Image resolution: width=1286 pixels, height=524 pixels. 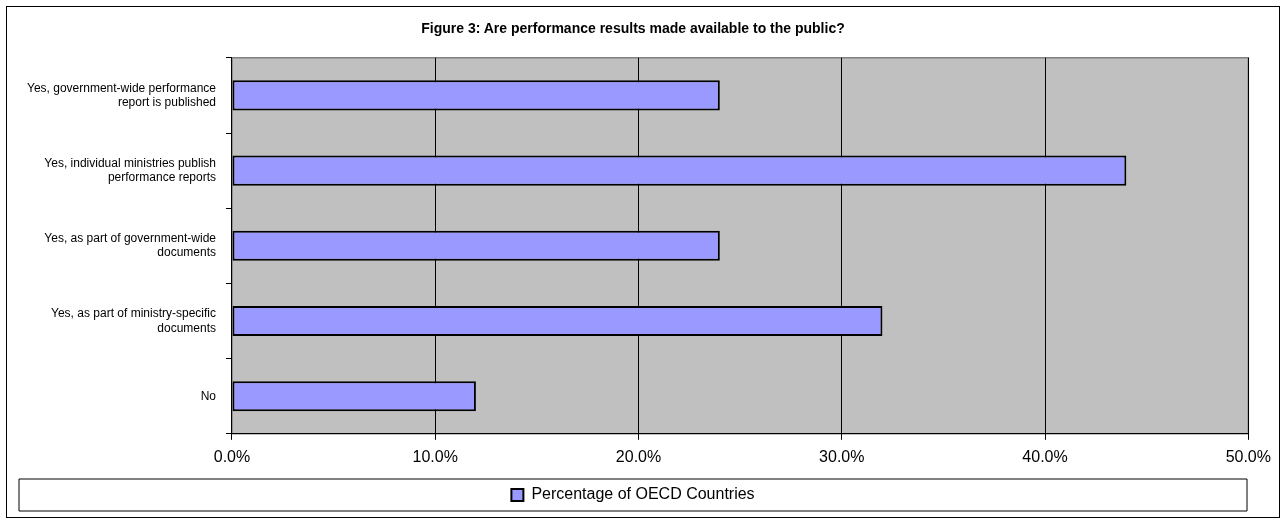 What do you see at coordinates (1045, 456) in the screenshot?
I see `x-tick-label: 40.0%` at bounding box center [1045, 456].